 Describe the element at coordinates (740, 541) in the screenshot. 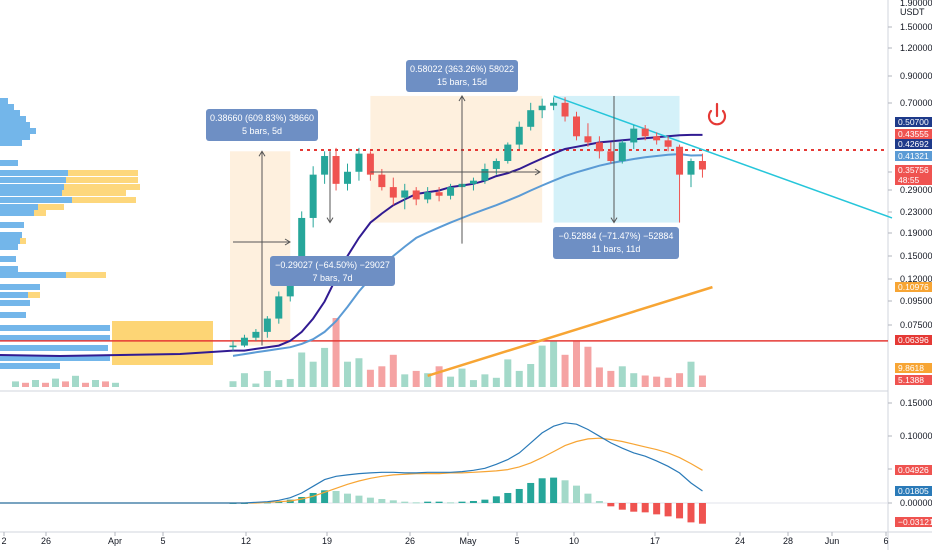

I see `time-tick-label: 24` at that location.